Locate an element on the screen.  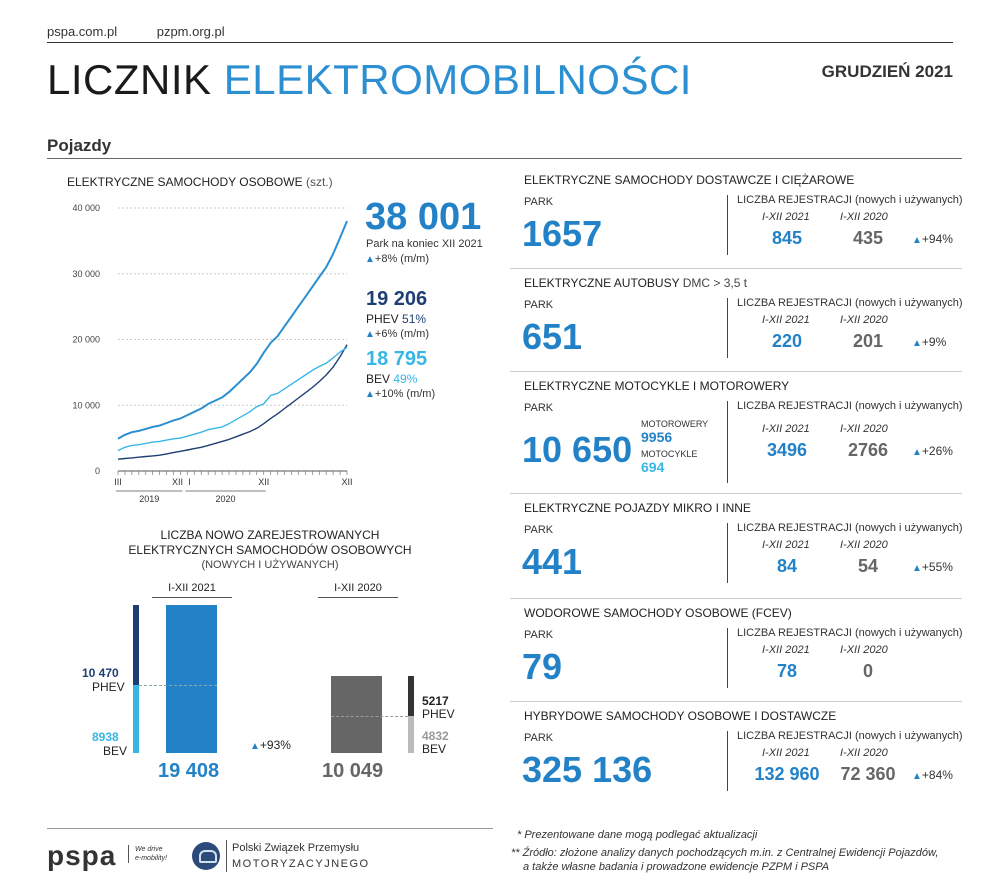
y-tick-label: 30 000 is located at coordinates (86, 274).